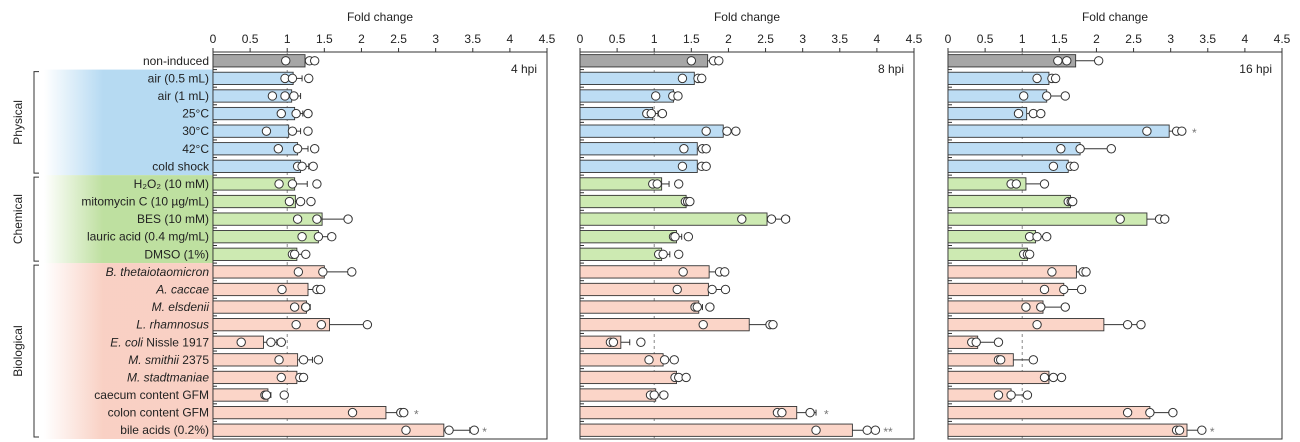  Describe the element at coordinates (168, 360) in the screenshot. I see `category-label: M. smithii 2375` at that location.